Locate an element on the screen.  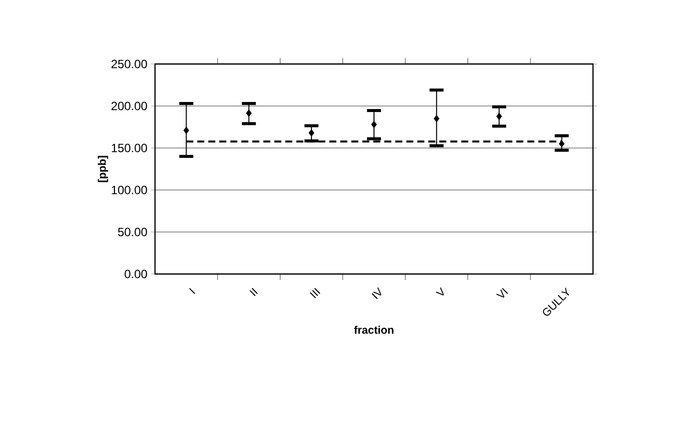
y-tick-label: 100.00 is located at coordinates (130, 190).